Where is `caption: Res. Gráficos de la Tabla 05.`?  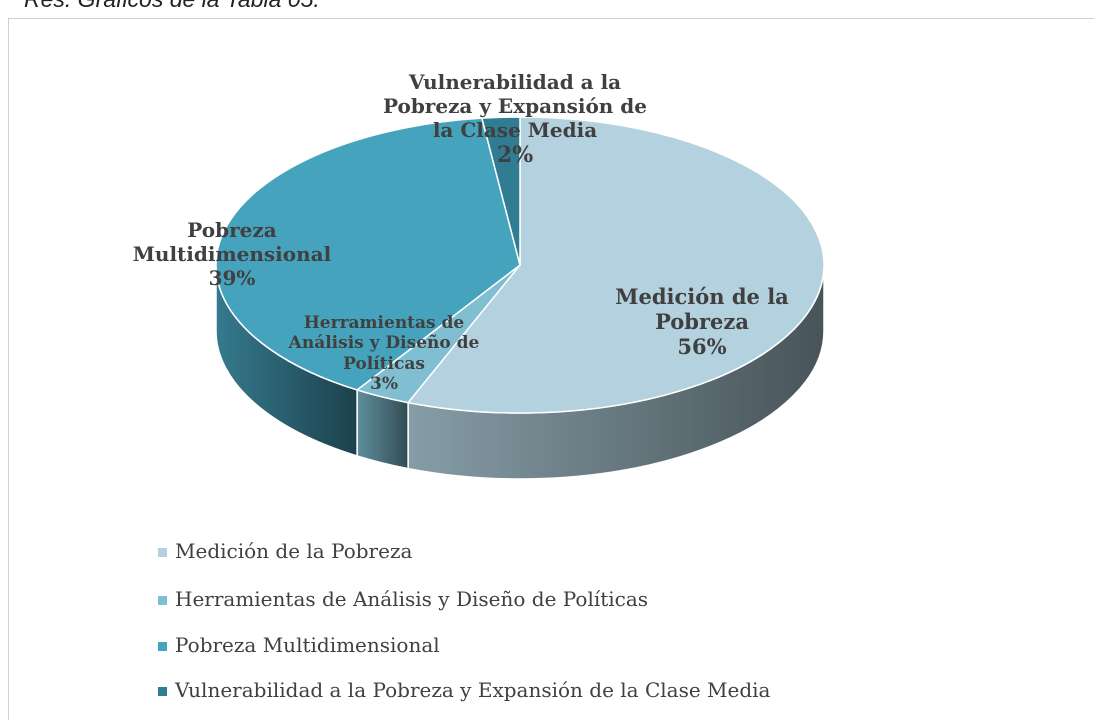 caption: Res. Gráficos de la Tabla 05. is located at coordinates (172, 6).